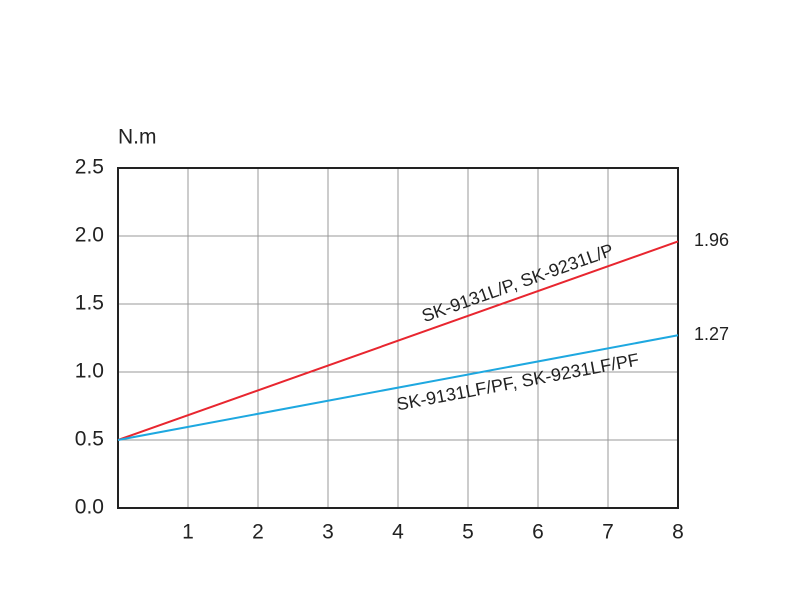 Image resolution: width=800 pixels, height=600 pixels. What do you see at coordinates (517, 283) in the screenshot?
I see `series-label: SK-9131L/P, SK-9231L/P` at bounding box center [517, 283].